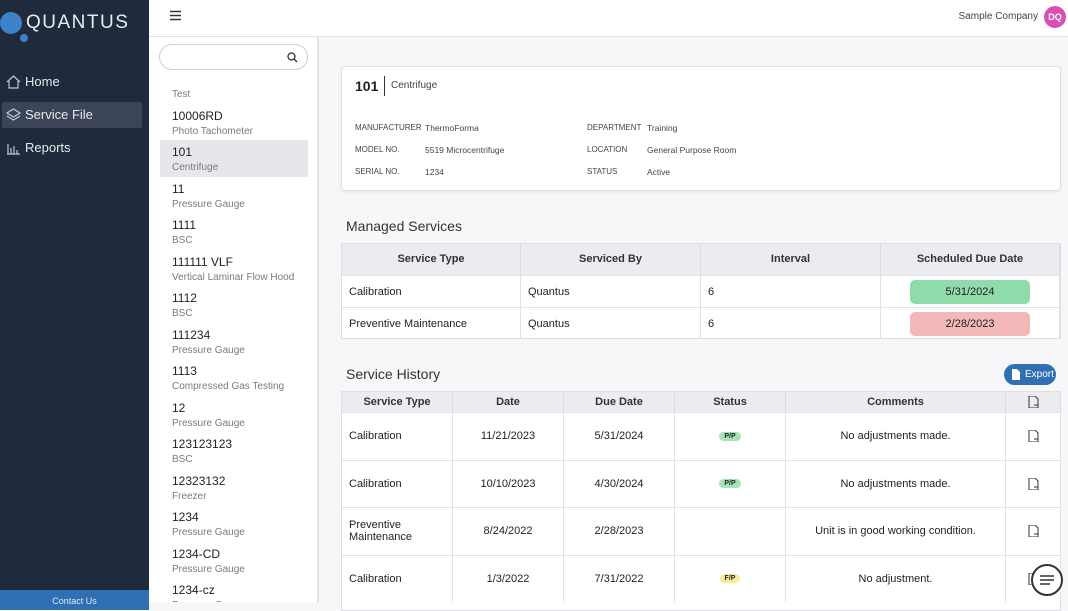  Describe the element at coordinates (234, 158) in the screenshot. I see `equipment-item: 101Centrifuge` at that location.